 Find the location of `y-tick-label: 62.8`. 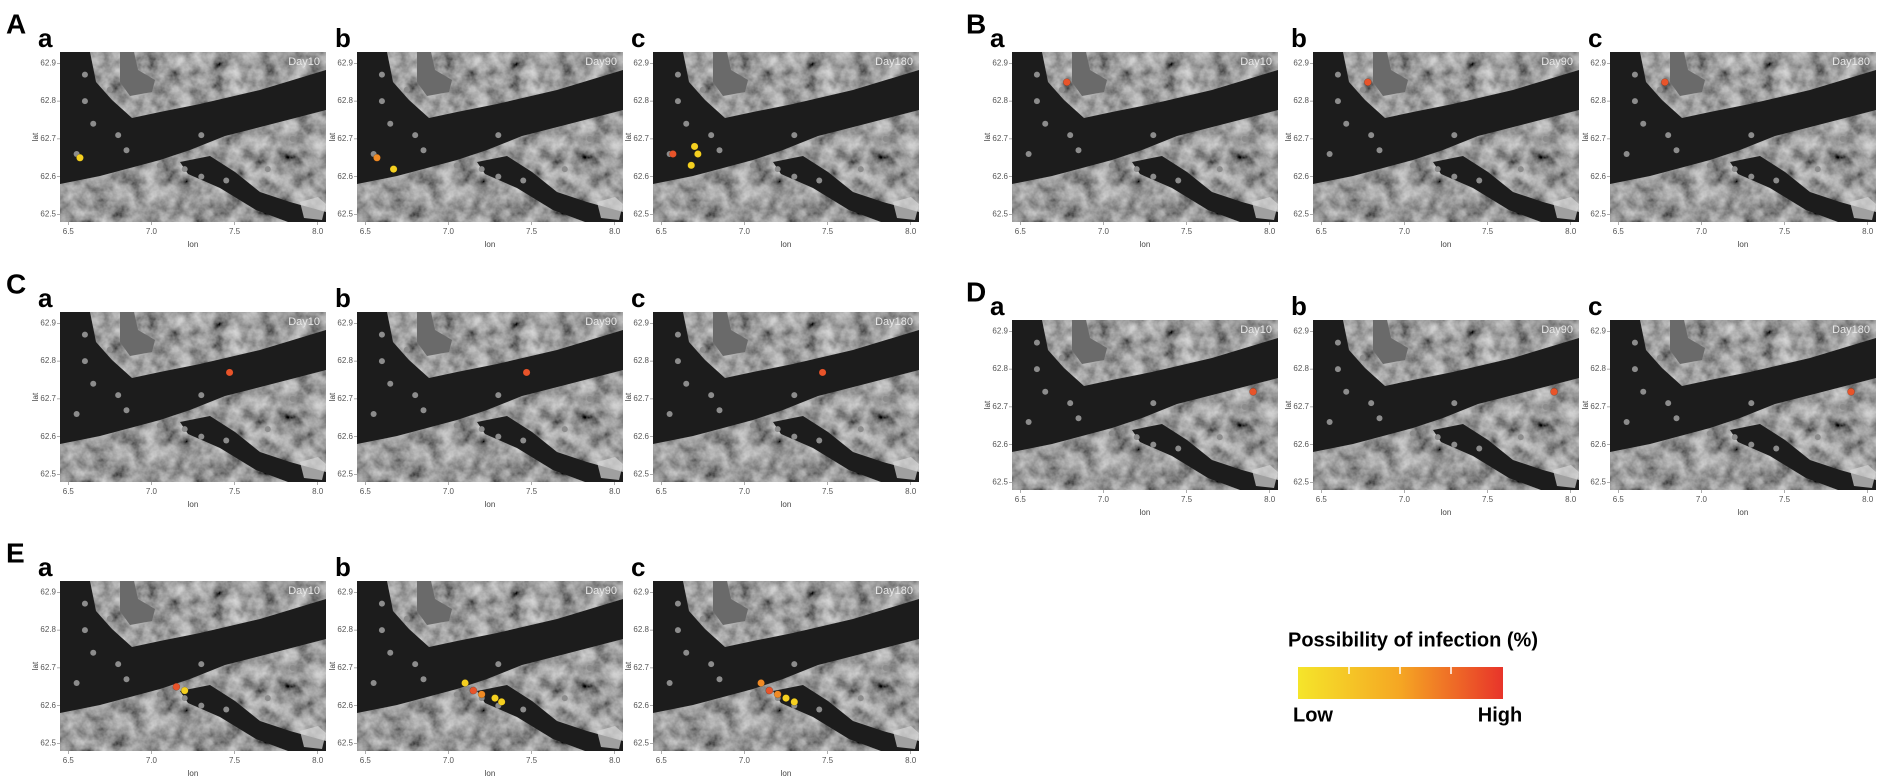

y-tick-label: 62.8 is located at coordinates (345, 360).